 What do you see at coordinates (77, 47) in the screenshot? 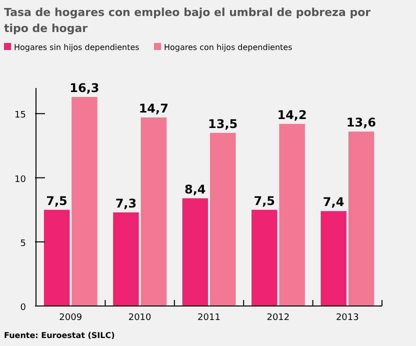
I see `legend-label: Hogares sin hijos dependientes` at bounding box center [77, 47].